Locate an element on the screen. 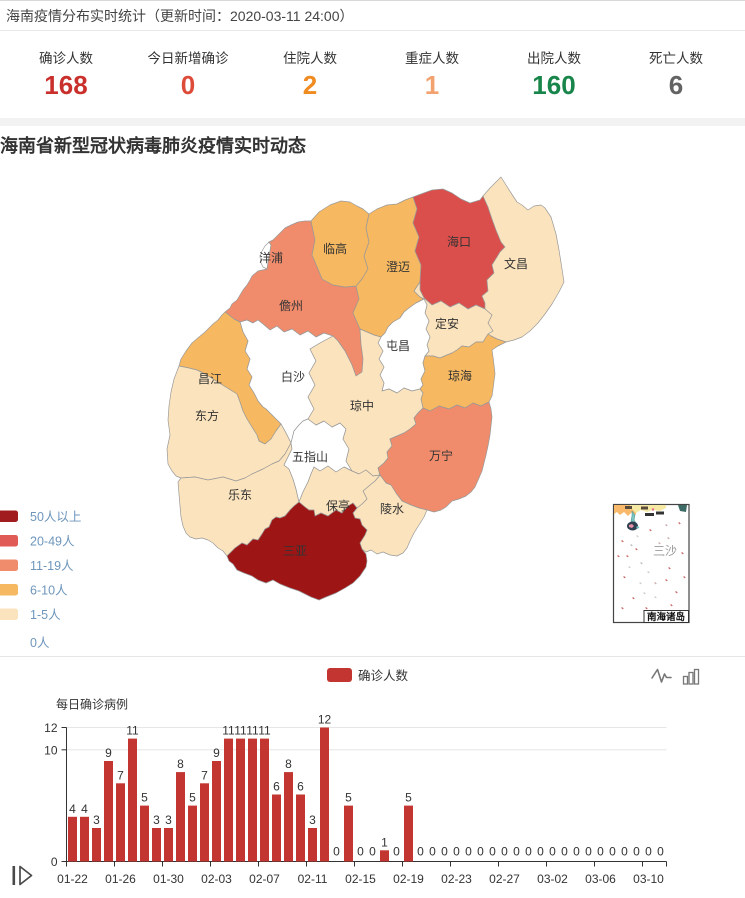  svg-text: 01-26 is located at coordinates (120, 879).